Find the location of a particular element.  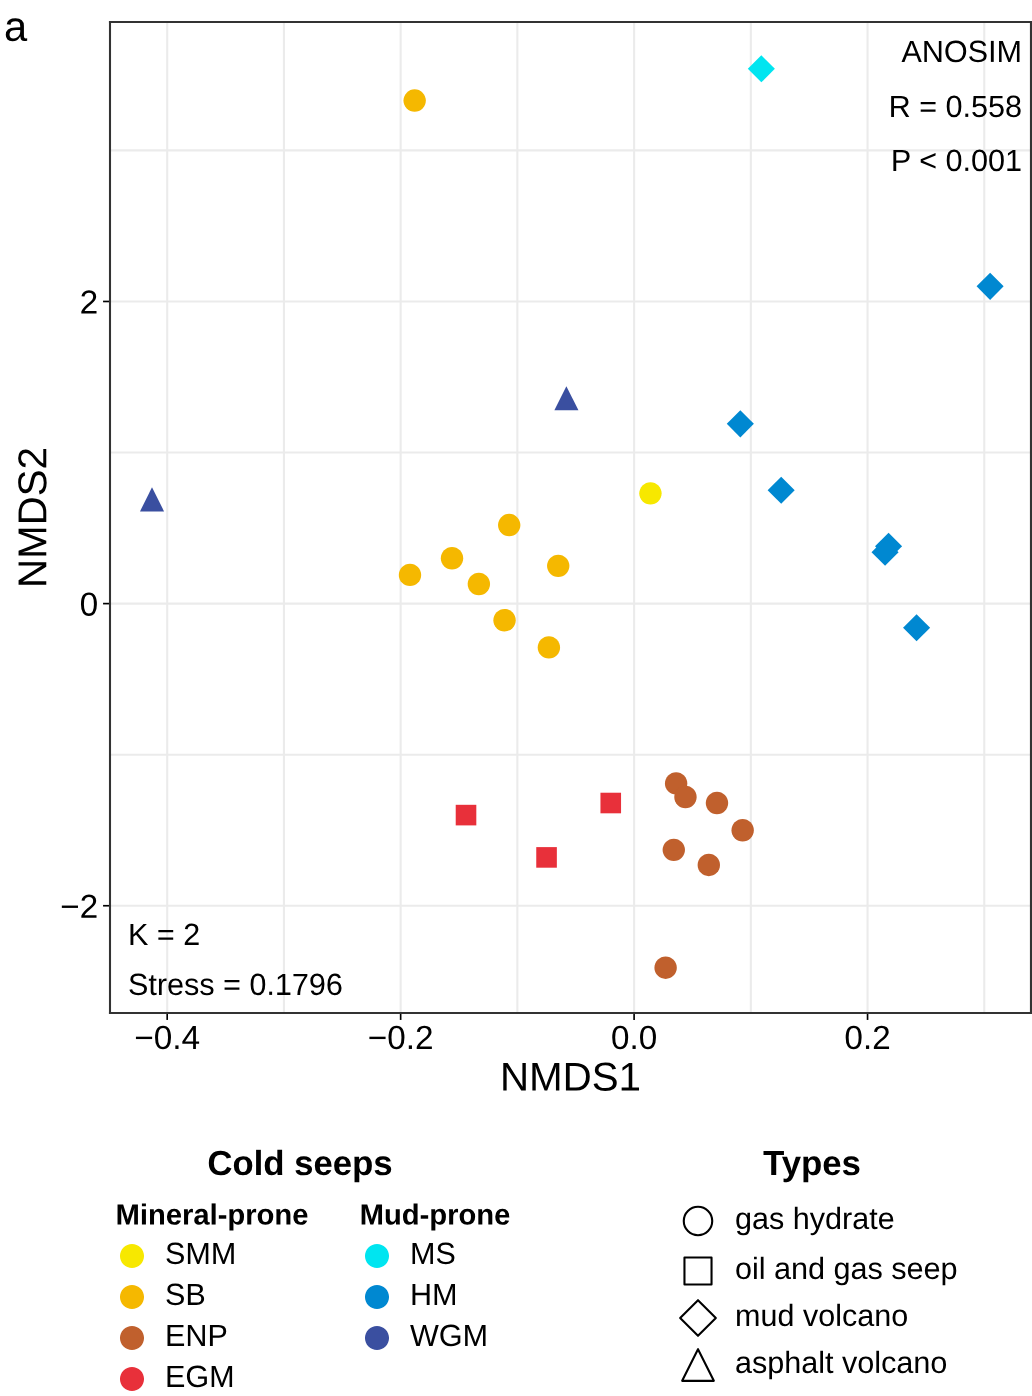

x-tick-label: 0.0 is located at coordinates (634, 1037).